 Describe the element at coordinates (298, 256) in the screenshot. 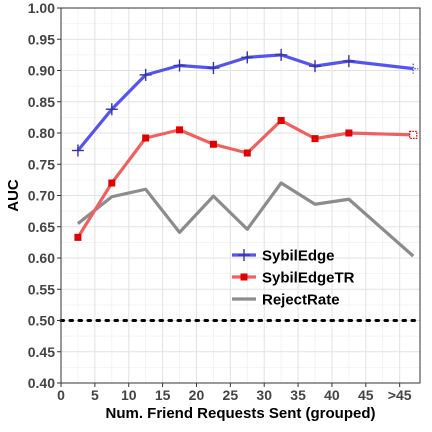

I see `legend-label-sybiledge: SybilEdge` at that location.